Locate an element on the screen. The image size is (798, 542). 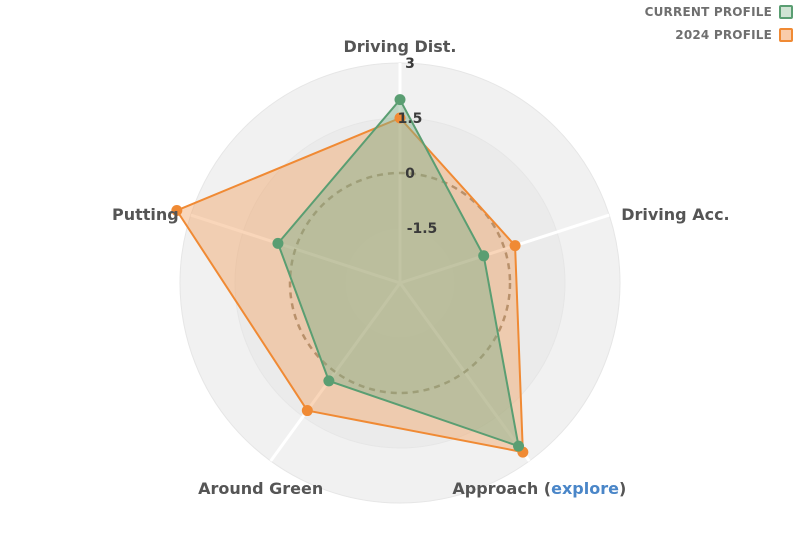
legend: CURRENT PROFILE 2024 PROFILE is located at coordinates (719, 23).